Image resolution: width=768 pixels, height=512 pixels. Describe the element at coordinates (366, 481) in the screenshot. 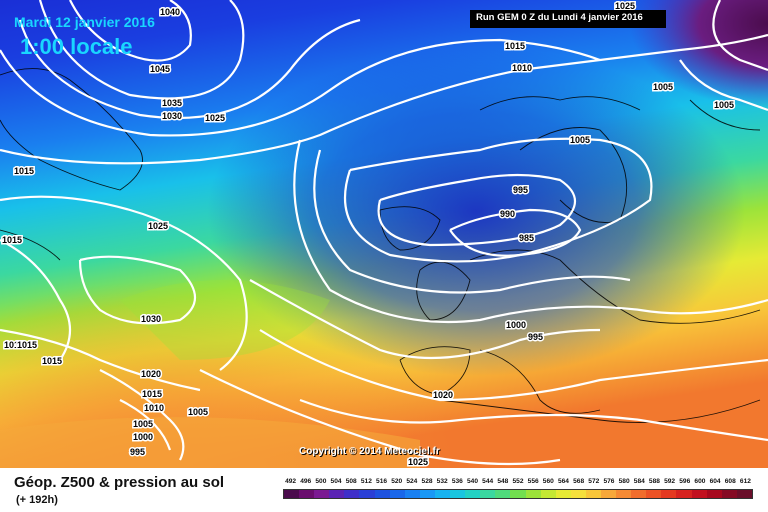

I see `scale-label: 512` at that location.